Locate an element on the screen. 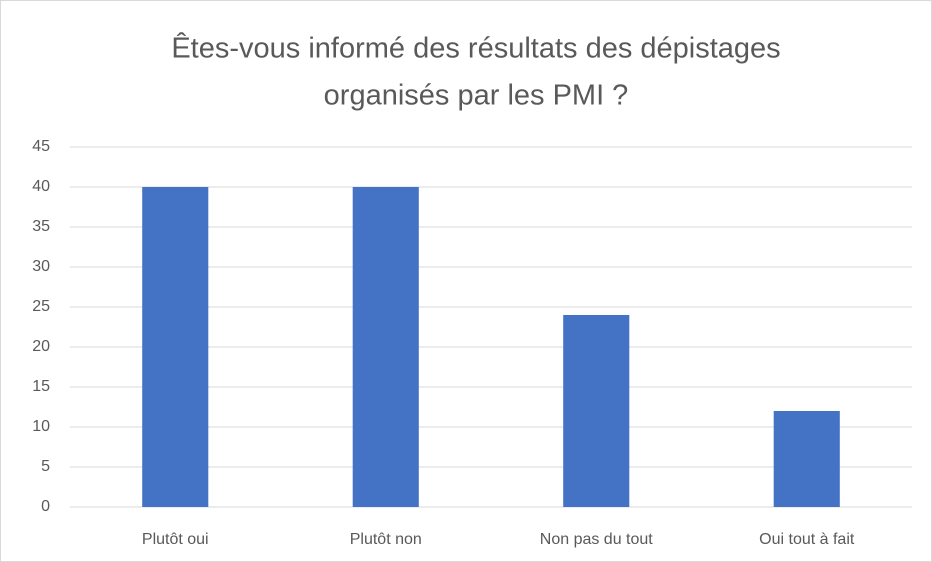  y-tick-label: 10 is located at coordinates (41, 426).